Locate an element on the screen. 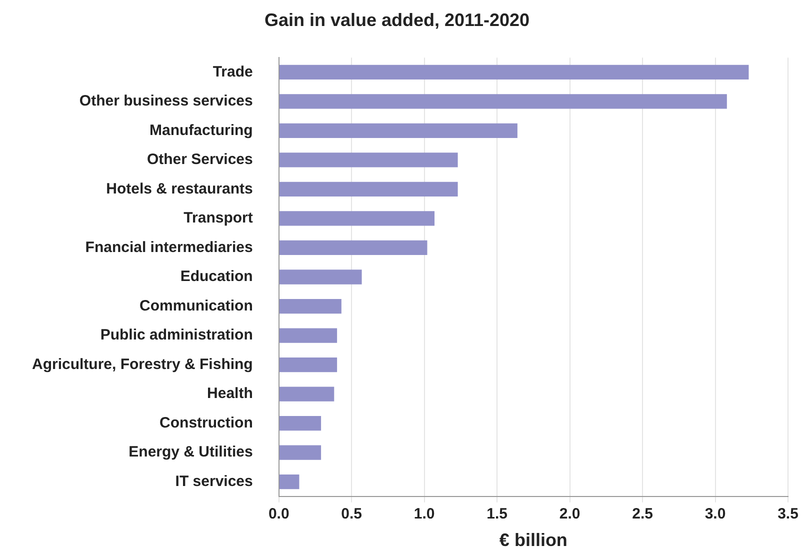 The width and height of the screenshot is (810, 560). chart-title: Gain in value added, 2011-2020 is located at coordinates (397, 20).